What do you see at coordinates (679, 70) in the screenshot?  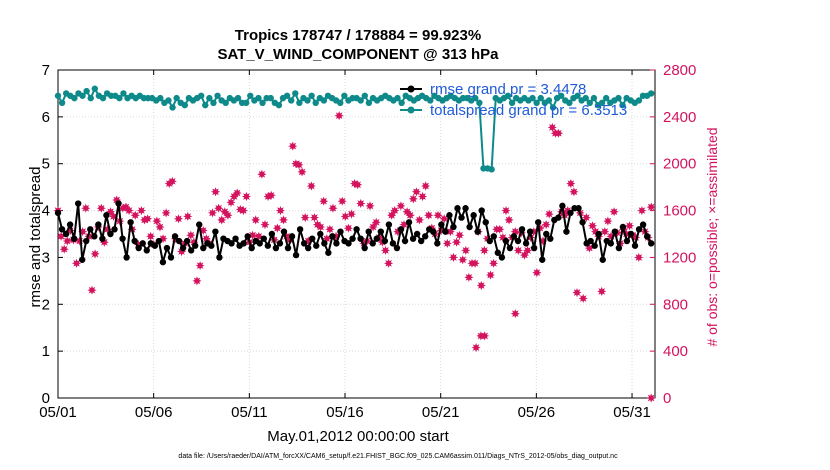 I see `y-right-tick-label: 2800` at bounding box center [679, 70].